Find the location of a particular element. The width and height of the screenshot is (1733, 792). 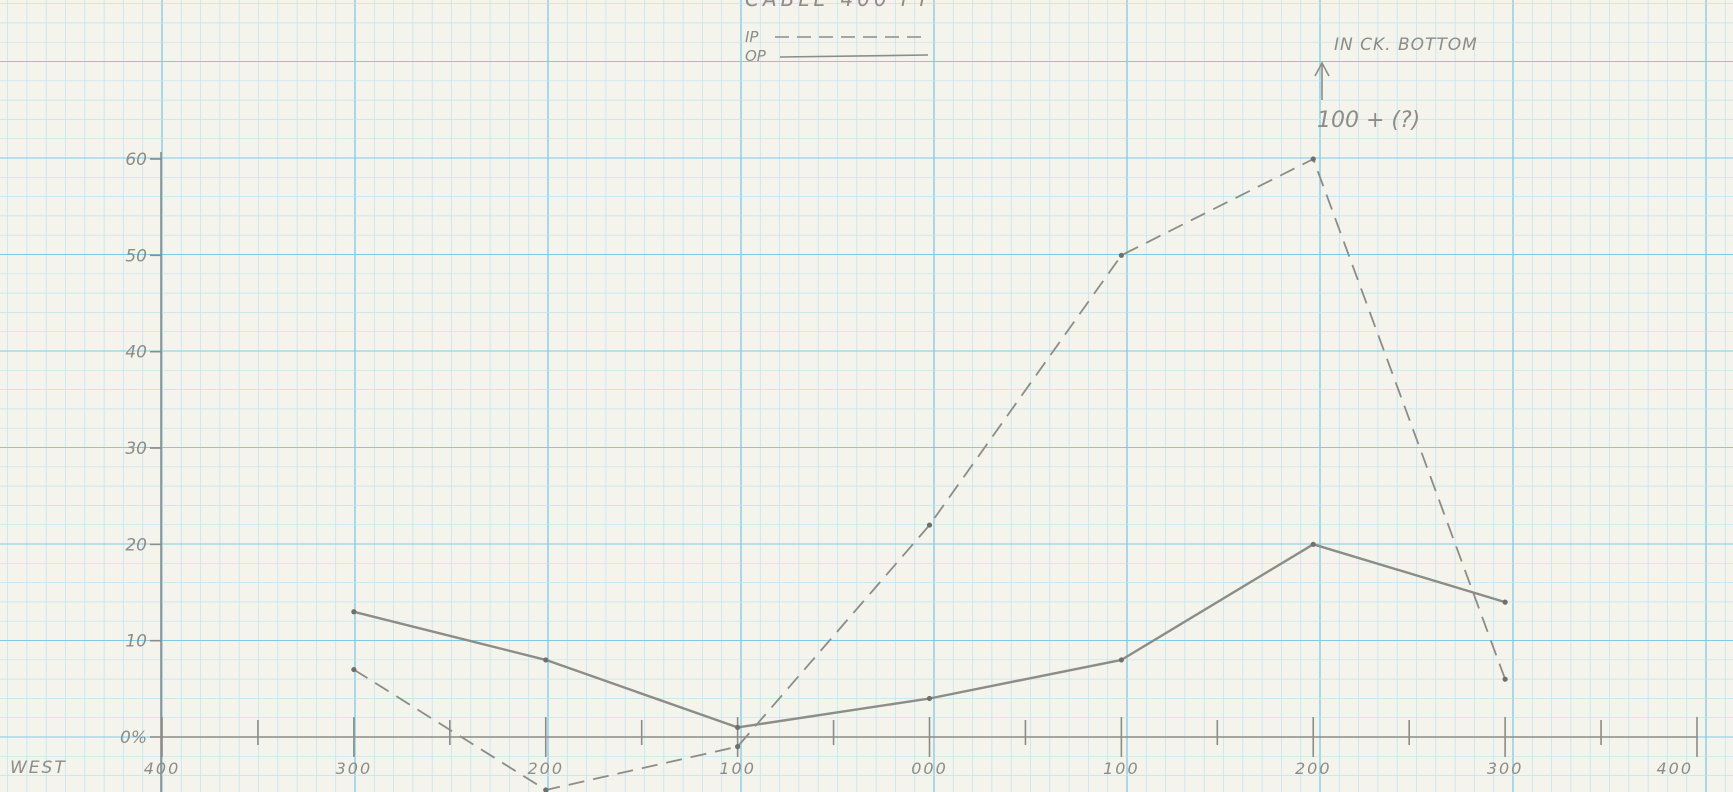

y-tick-label: 0% is located at coordinates (133, 738).